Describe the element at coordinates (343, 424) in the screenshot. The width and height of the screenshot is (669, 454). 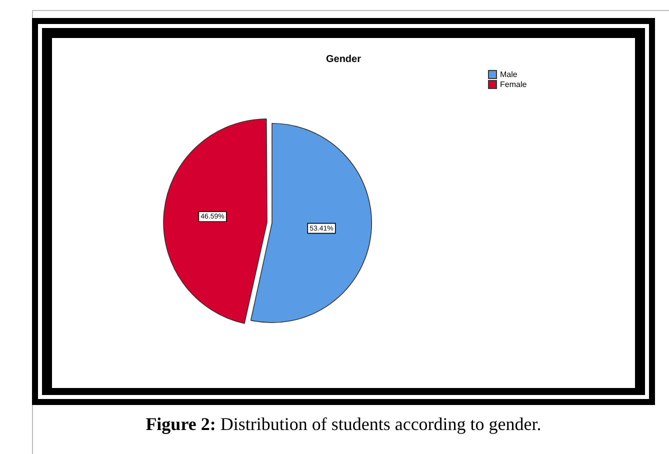
I see `caption: Figure 2: Distribution of students according to gender.` at that location.